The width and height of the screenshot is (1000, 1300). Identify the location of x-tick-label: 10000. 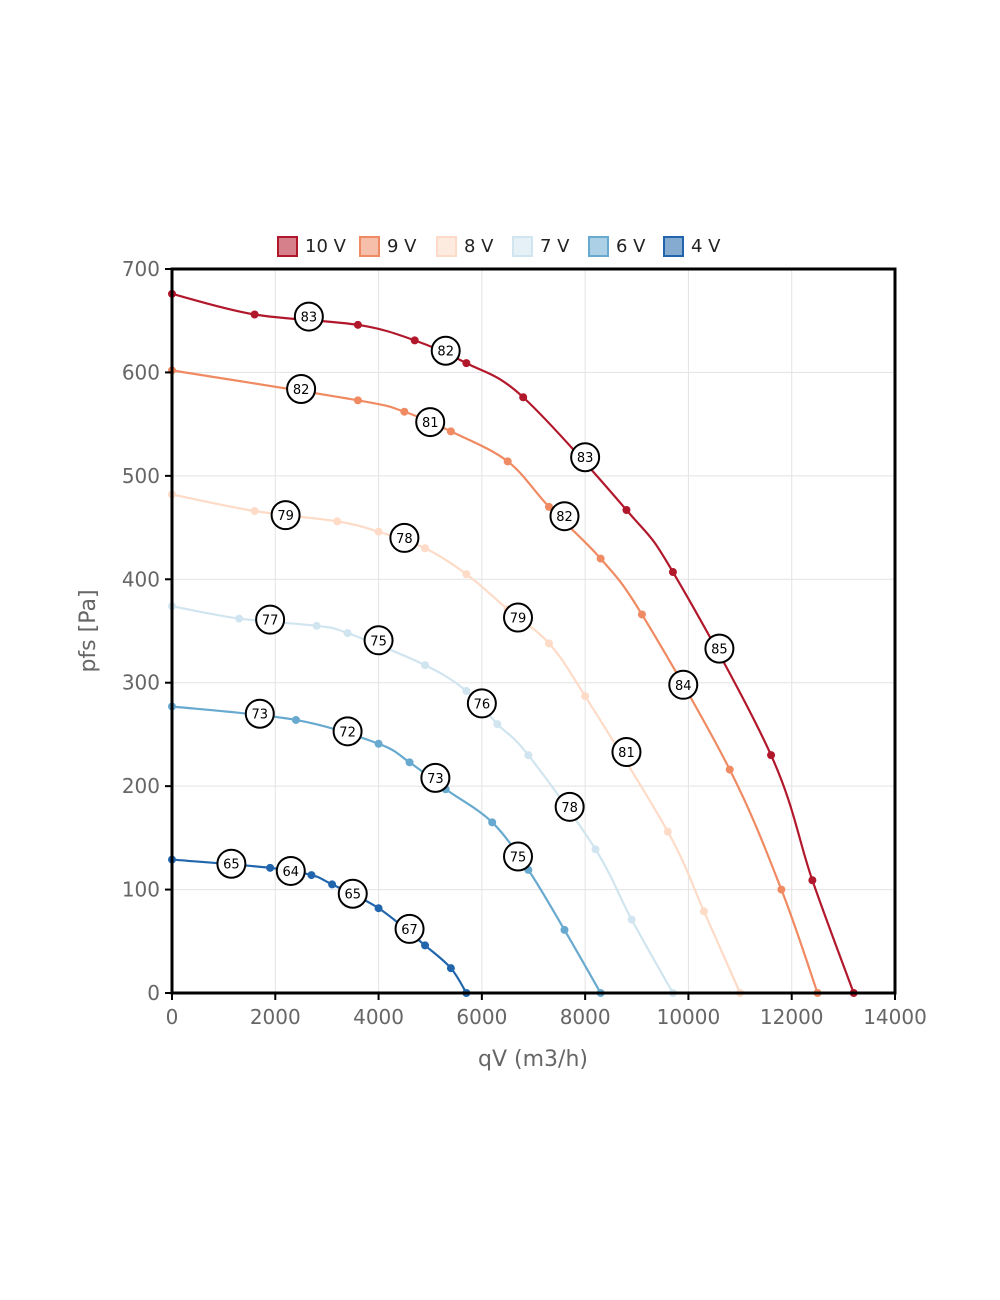
(689, 1017).